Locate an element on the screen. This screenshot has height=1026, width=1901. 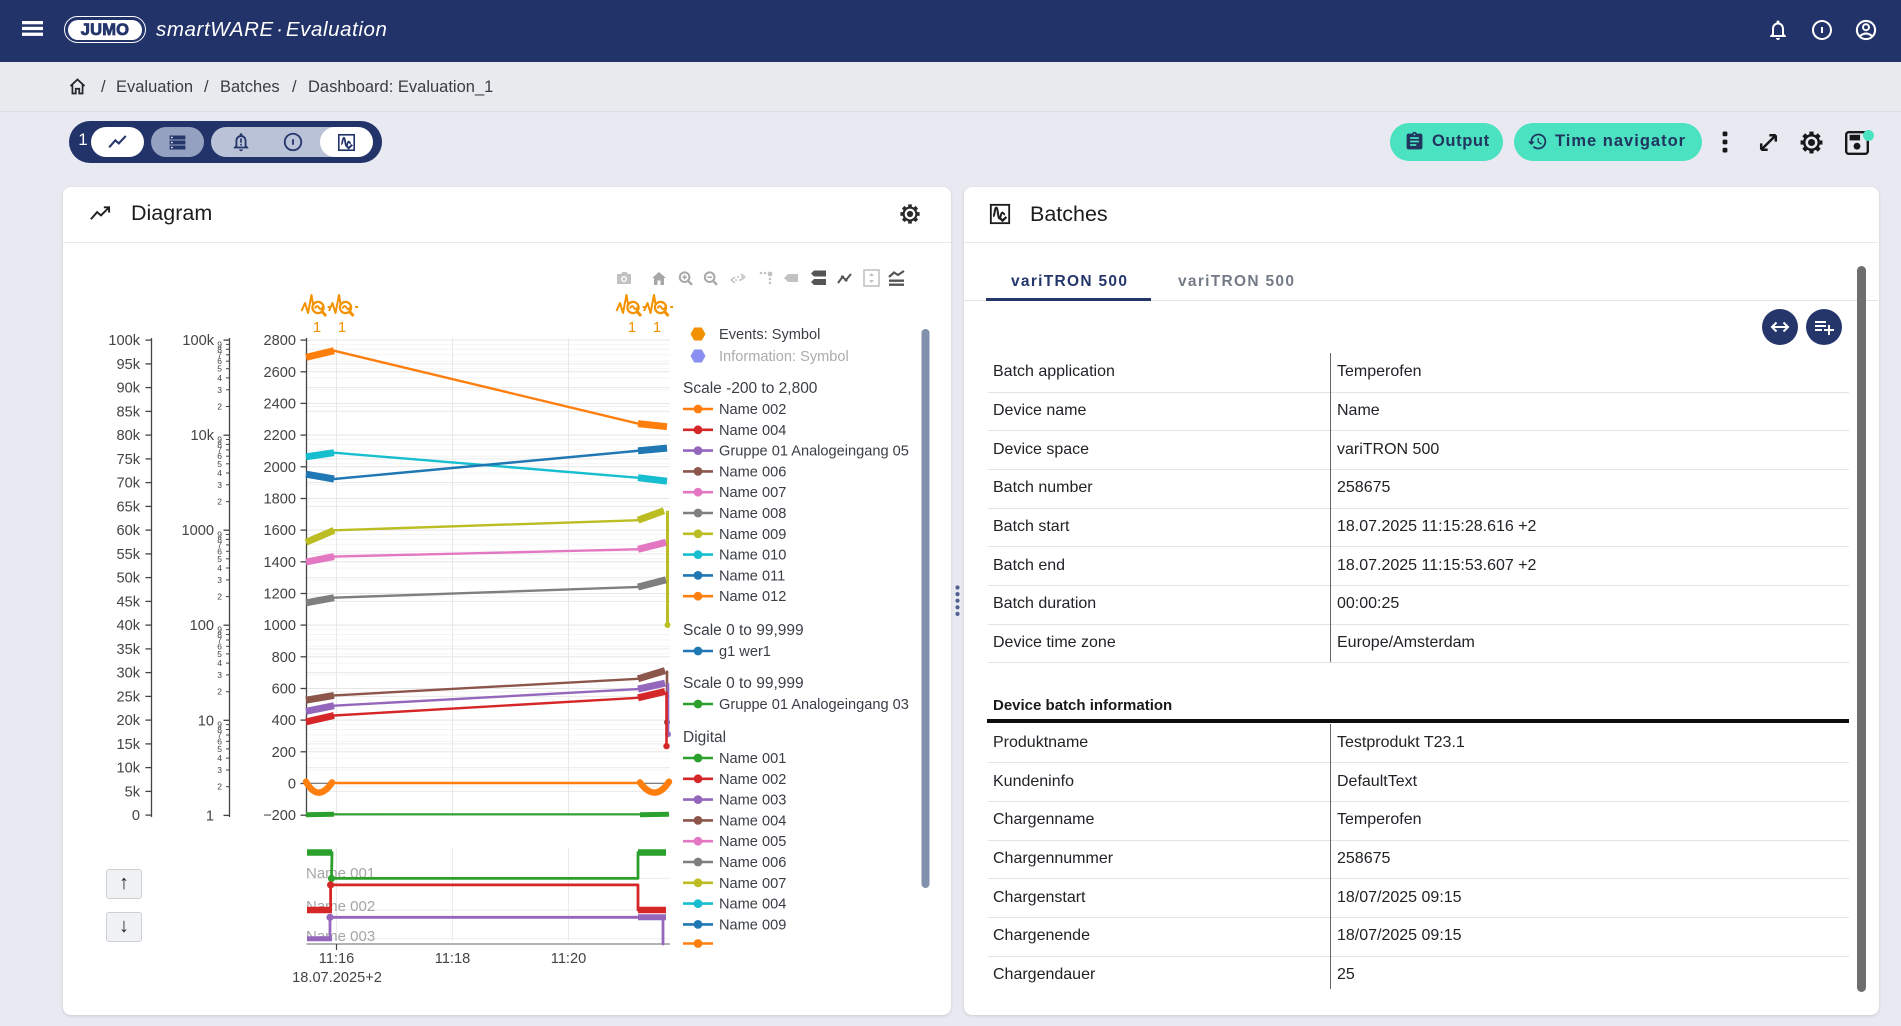
svg-text: Digital is located at coordinates (704, 737).